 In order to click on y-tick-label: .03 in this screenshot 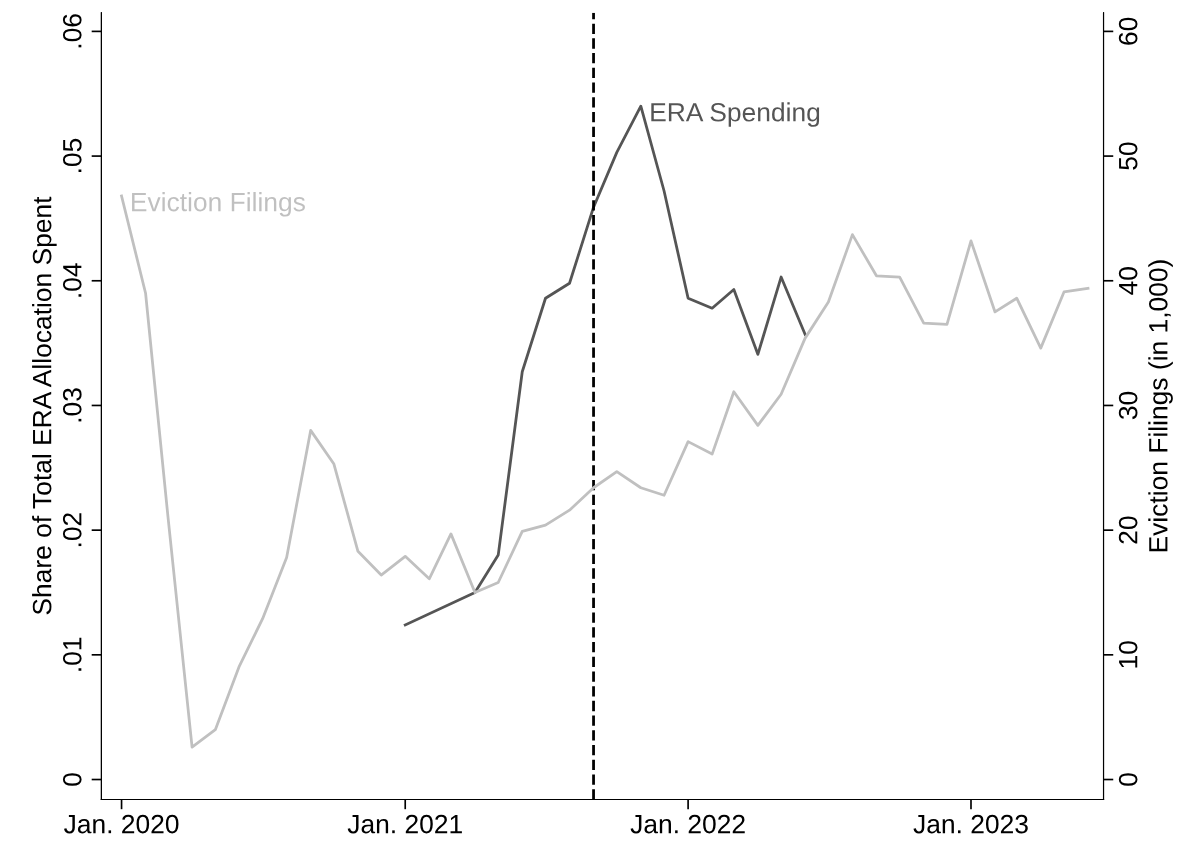, I will do `click(72, 405)`.